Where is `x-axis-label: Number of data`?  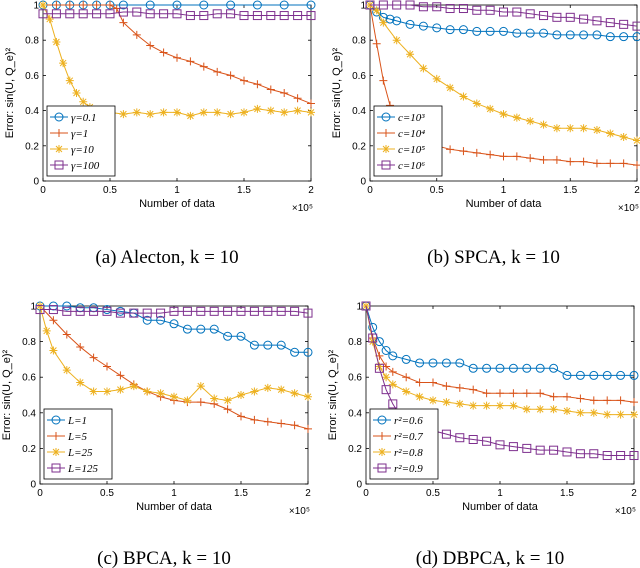
x-axis-label: Number of data is located at coordinates (504, 204).